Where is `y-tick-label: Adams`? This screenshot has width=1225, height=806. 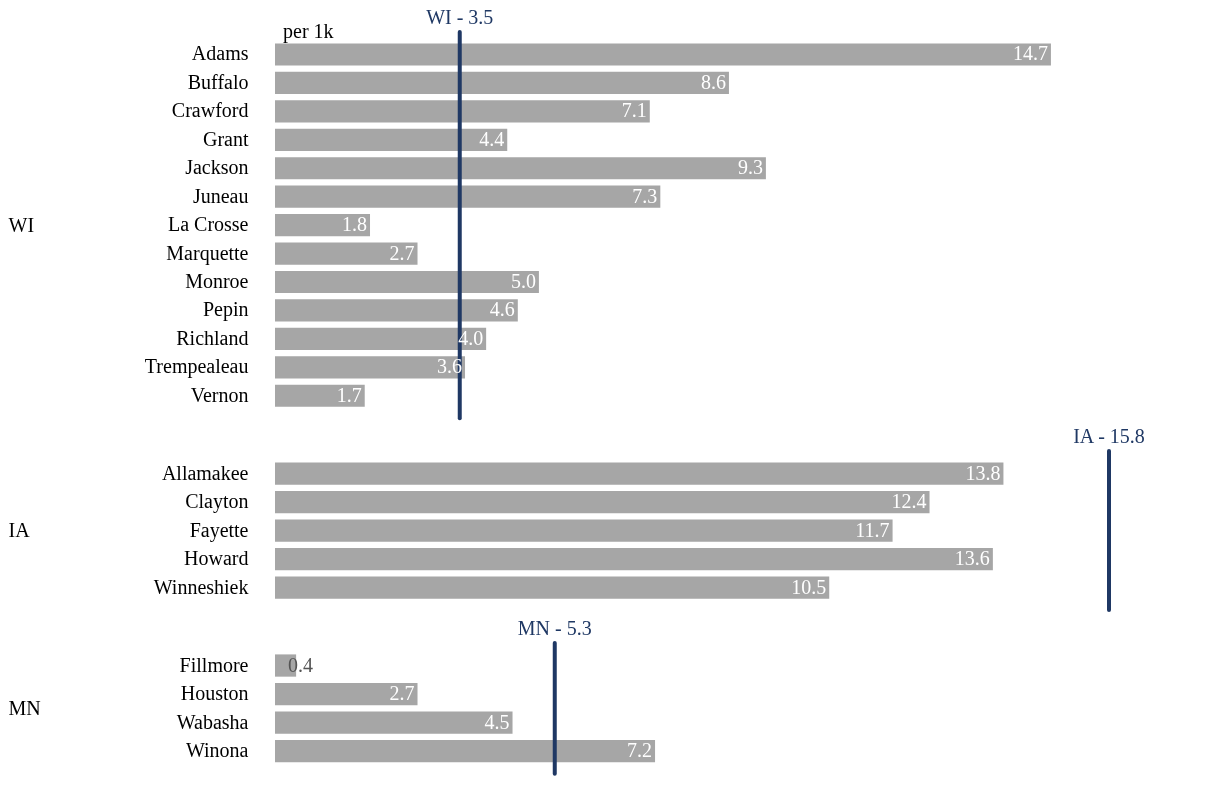 y-tick-label: Adams is located at coordinates (220, 53).